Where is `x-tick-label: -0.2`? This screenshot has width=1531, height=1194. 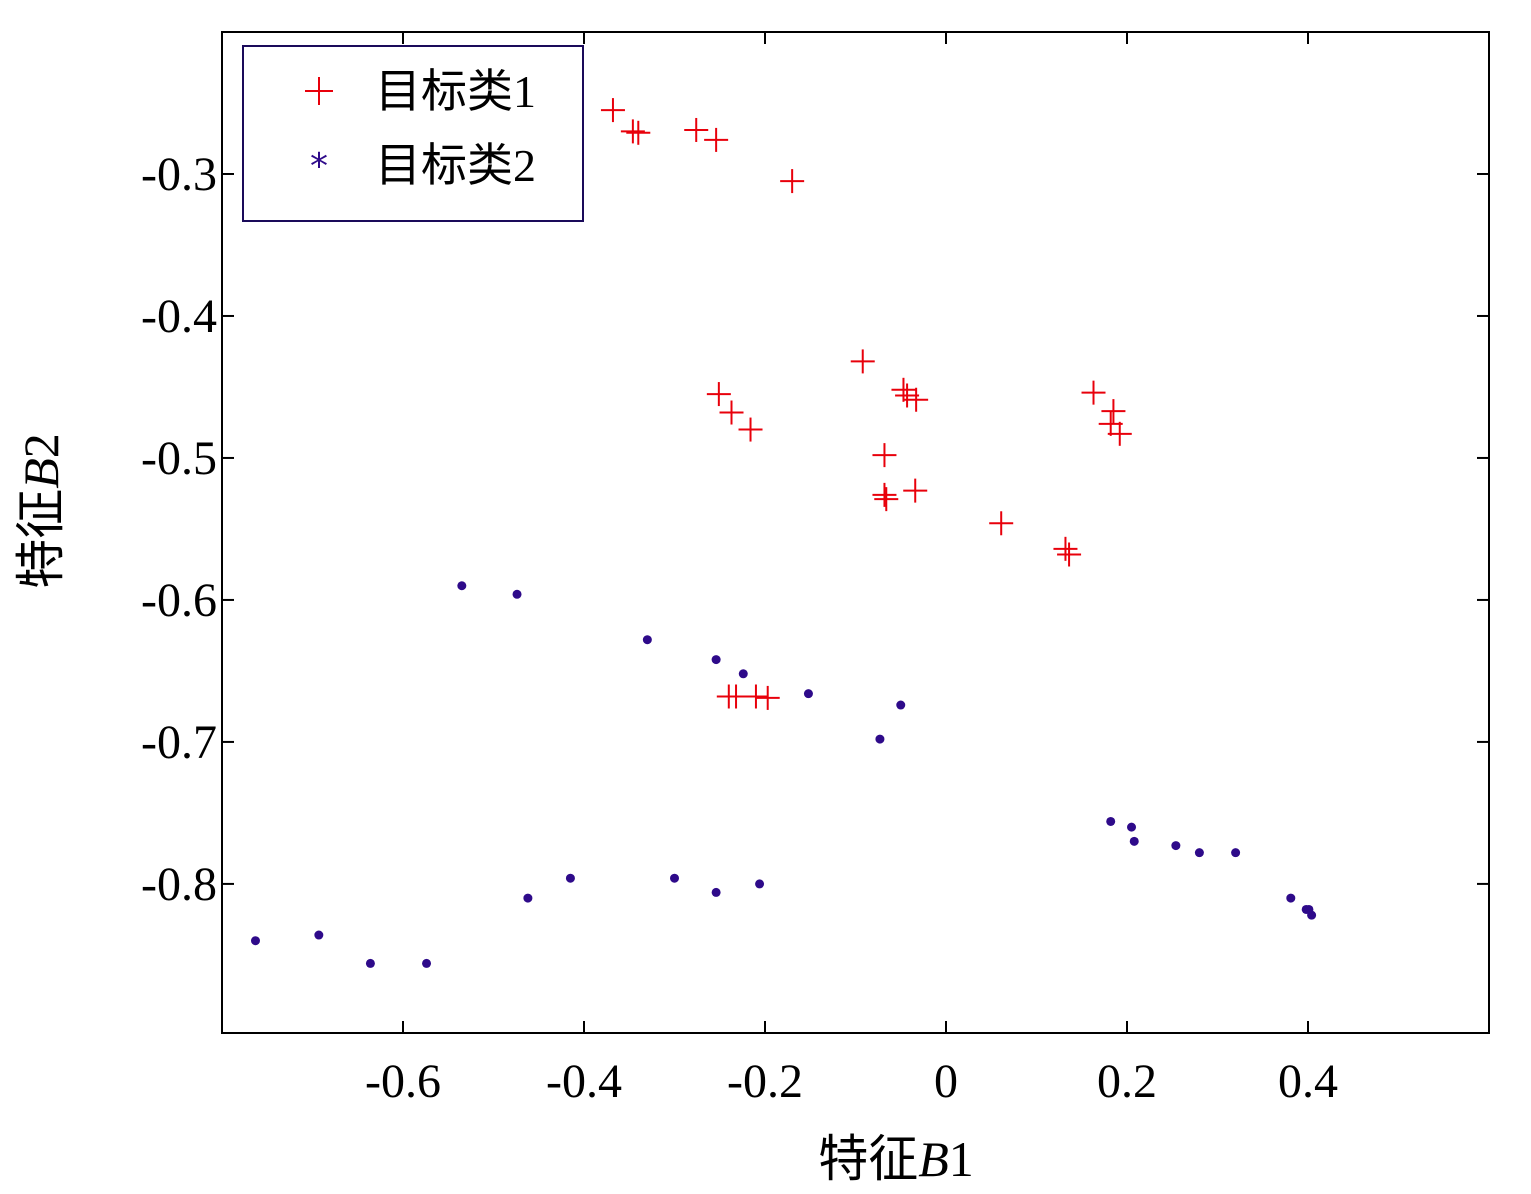
x-tick-label: -0.2 is located at coordinates (765, 1081).